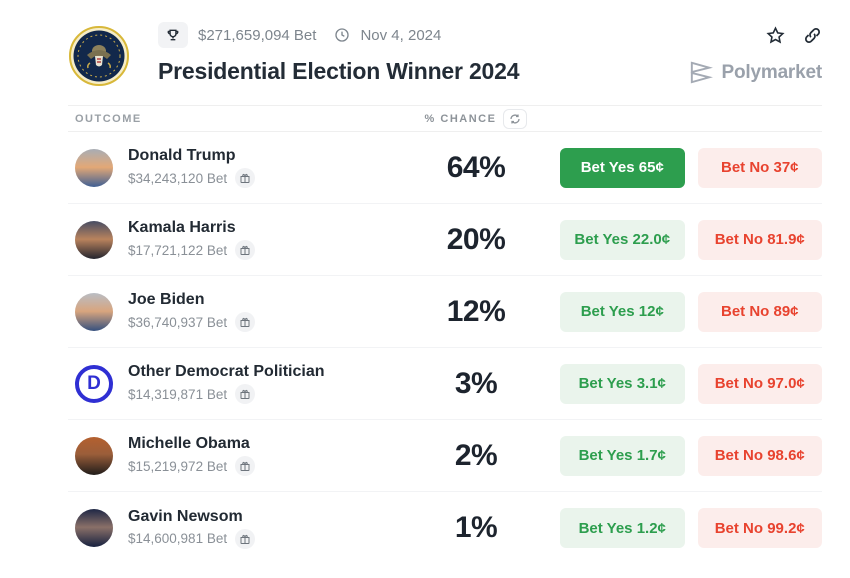 The image size is (850, 578). Describe the element at coordinates (622, 311) in the screenshot. I see `bet-yes-button: Bet Yes 12¢` at that location.